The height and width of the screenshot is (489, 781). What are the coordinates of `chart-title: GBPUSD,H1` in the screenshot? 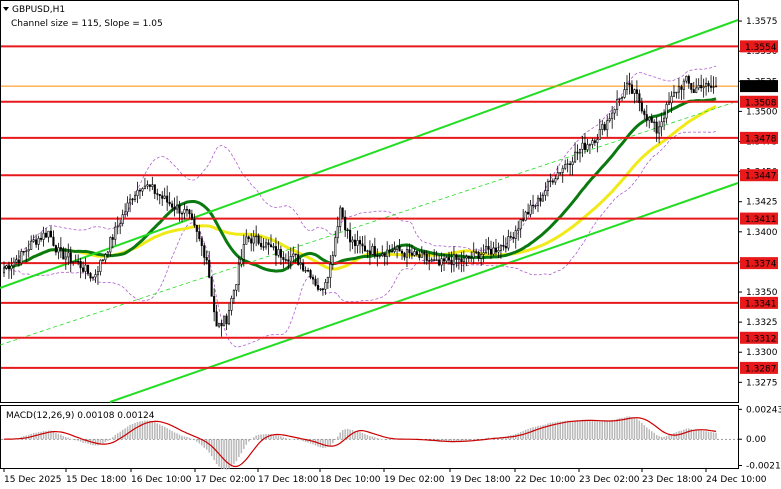 It's located at (38, 10).